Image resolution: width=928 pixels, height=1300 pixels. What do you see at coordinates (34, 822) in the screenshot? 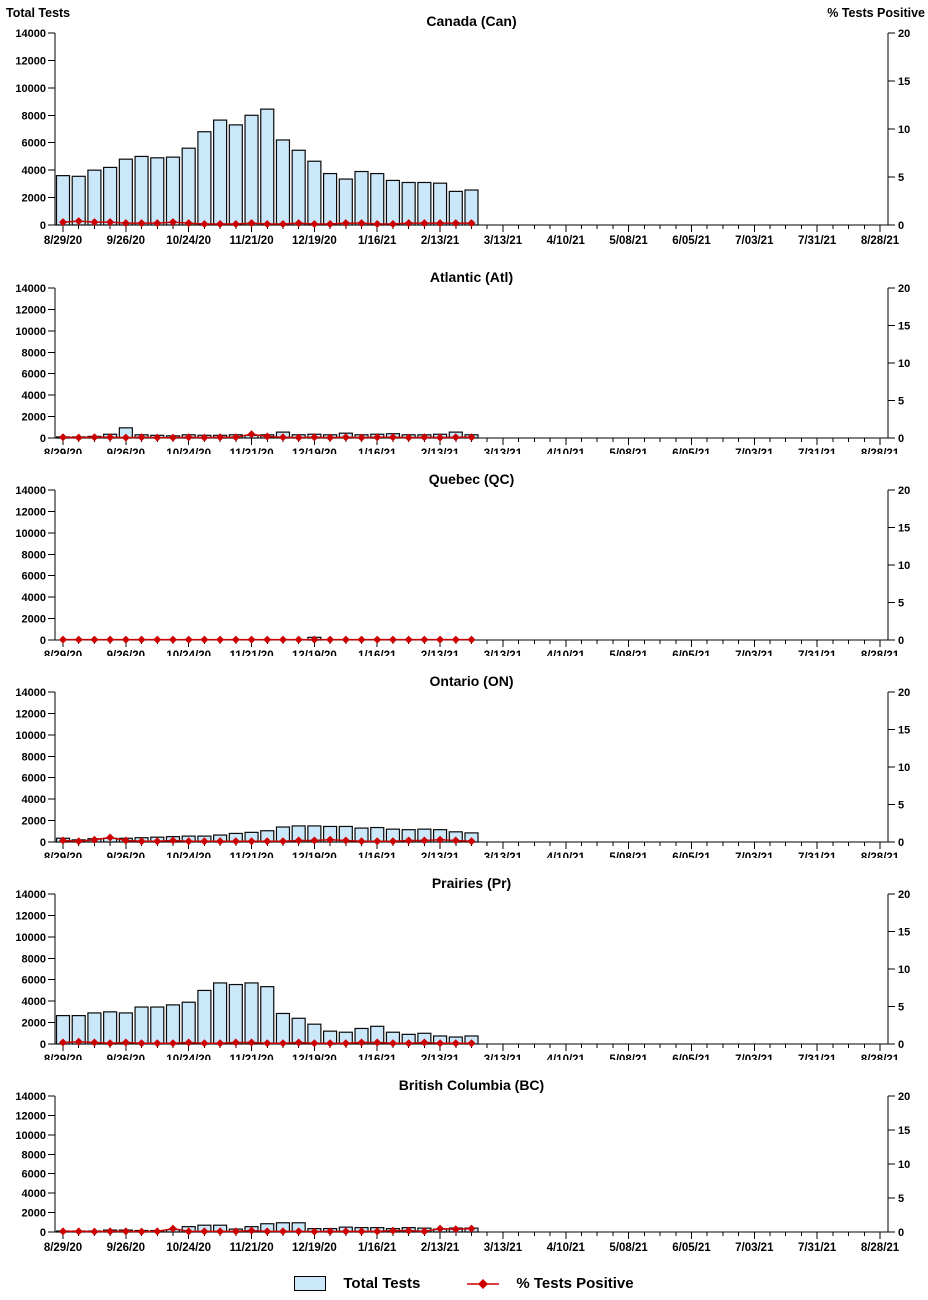
I see `left-tick-label: 2000` at bounding box center [34, 822].